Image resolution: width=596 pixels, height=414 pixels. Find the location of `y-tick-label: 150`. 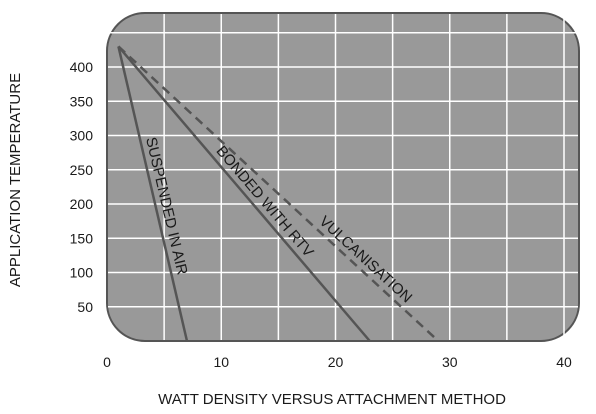

y-tick-label: 150 is located at coordinates (82, 238).